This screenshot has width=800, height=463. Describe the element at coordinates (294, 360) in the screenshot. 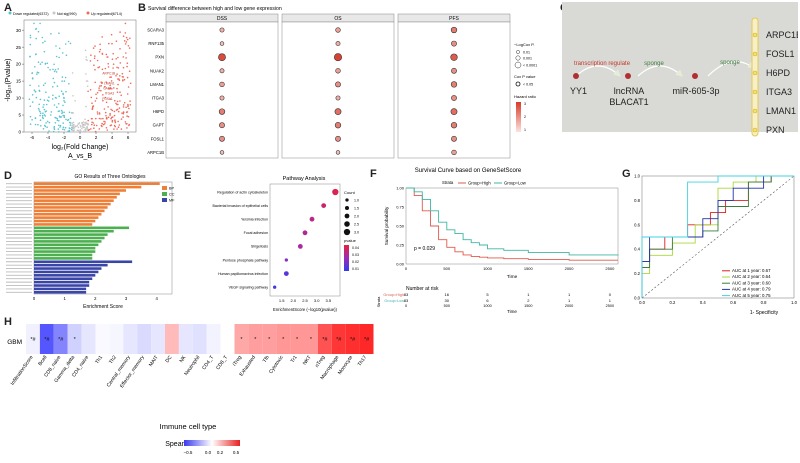

I see `heatmap-col-label: Tr1` at that location.